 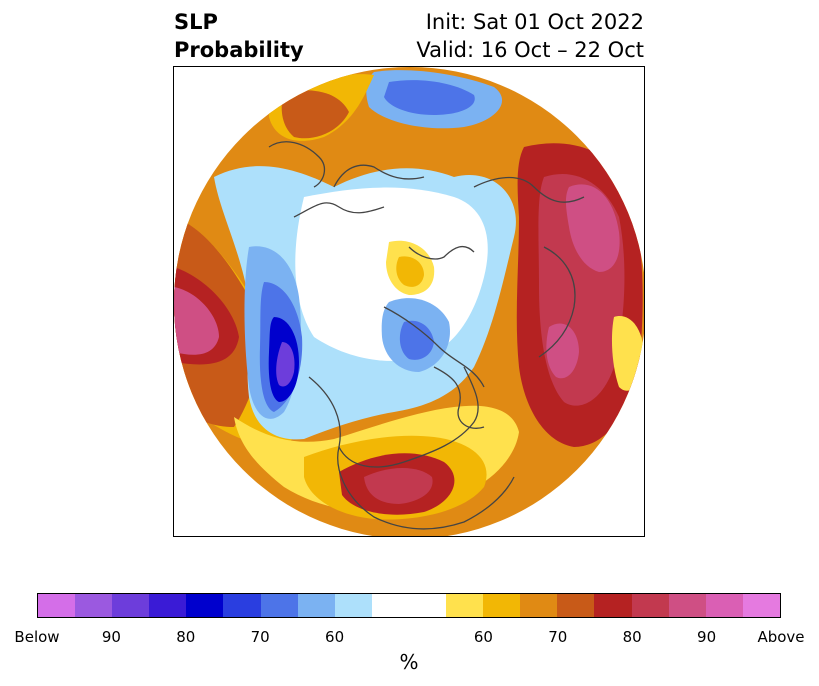 I want to click on title-line-2: Probability, so click(x=239, y=50).